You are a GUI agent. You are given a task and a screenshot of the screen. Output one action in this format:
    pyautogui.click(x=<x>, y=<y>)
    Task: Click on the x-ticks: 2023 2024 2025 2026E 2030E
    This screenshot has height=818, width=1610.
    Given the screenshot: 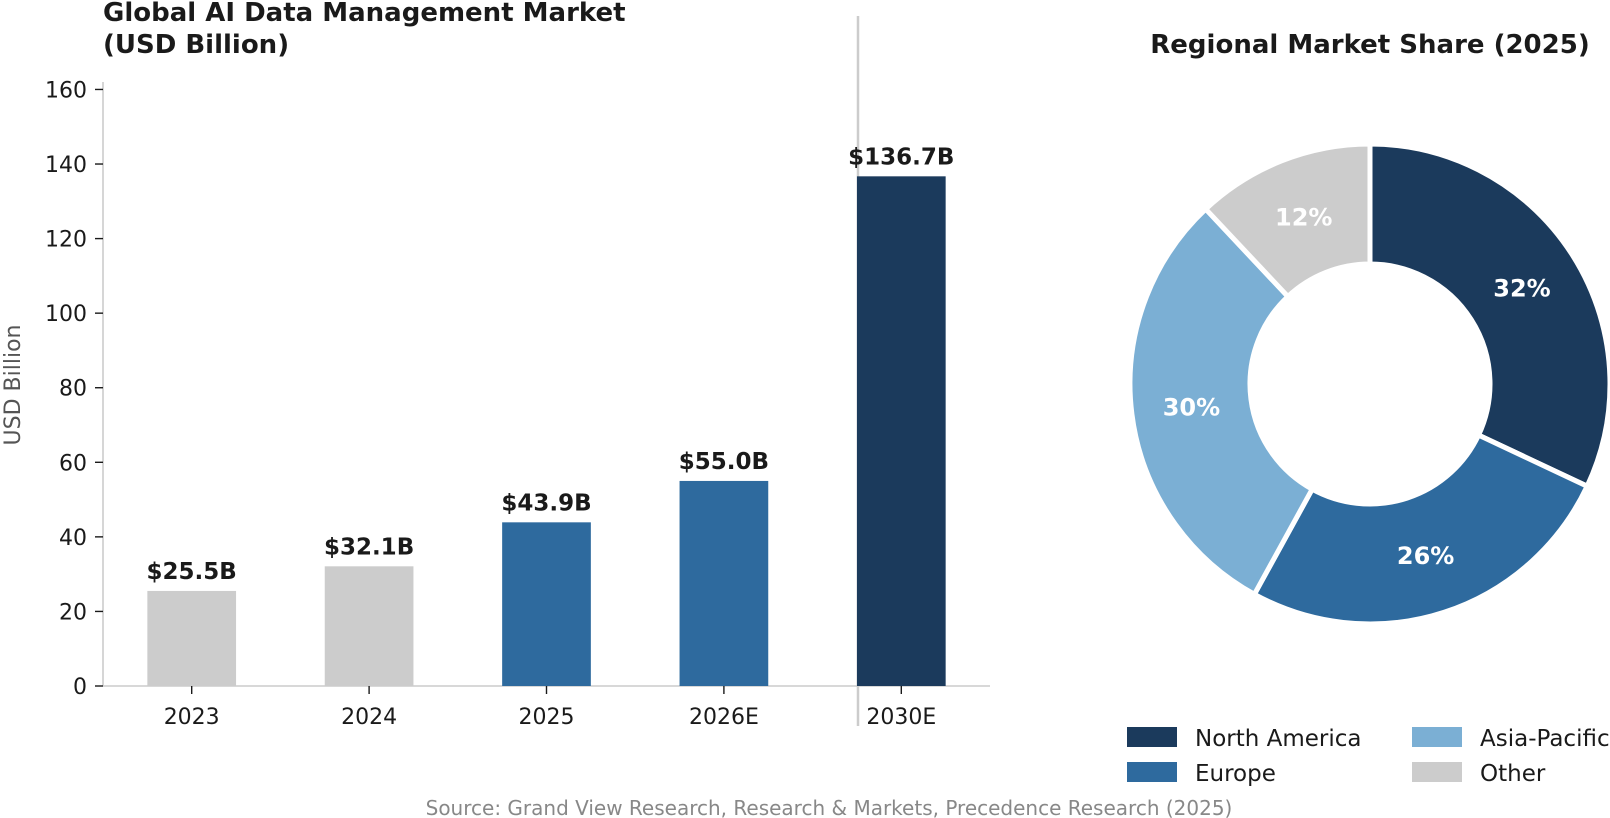 What is the action you would take?
    pyautogui.click(x=550, y=708)
    